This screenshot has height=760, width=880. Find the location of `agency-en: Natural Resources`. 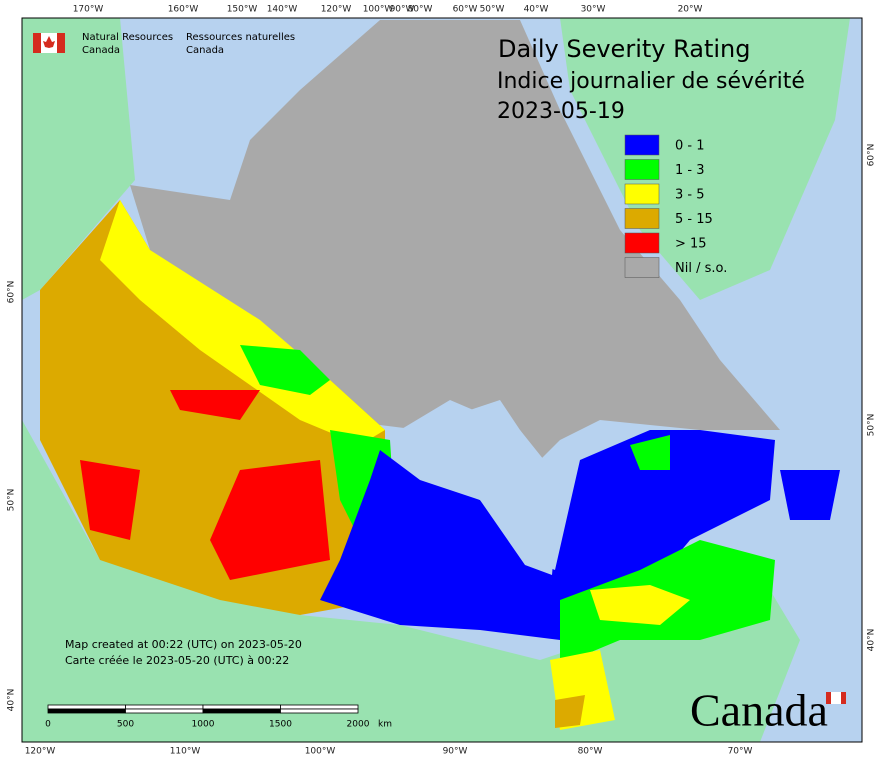

agency-en: Natural Resources is located at coordinates (127, 37).